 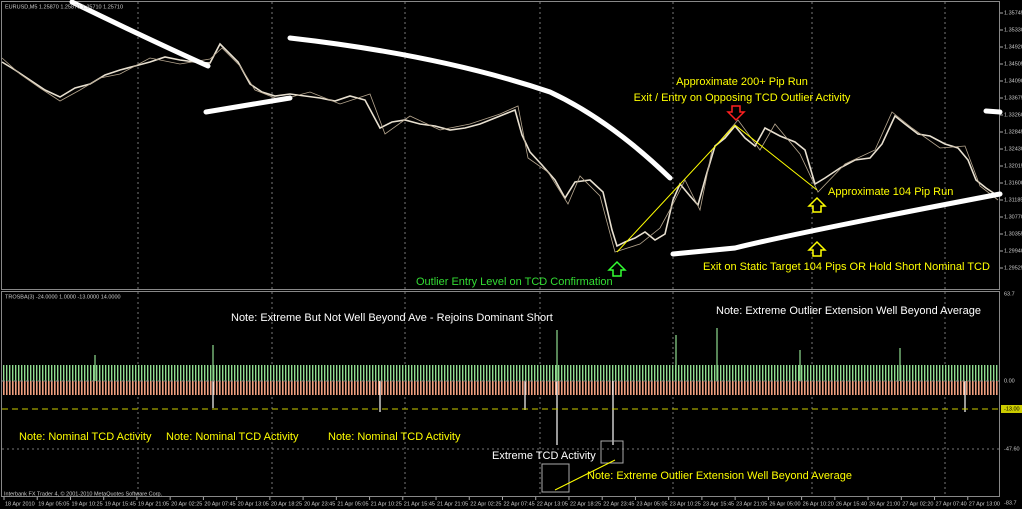 What do you see at coordinates (1013, 251) in the screenshot?
I see `price-label: 1.29940` at bounding box center [1013, 251].